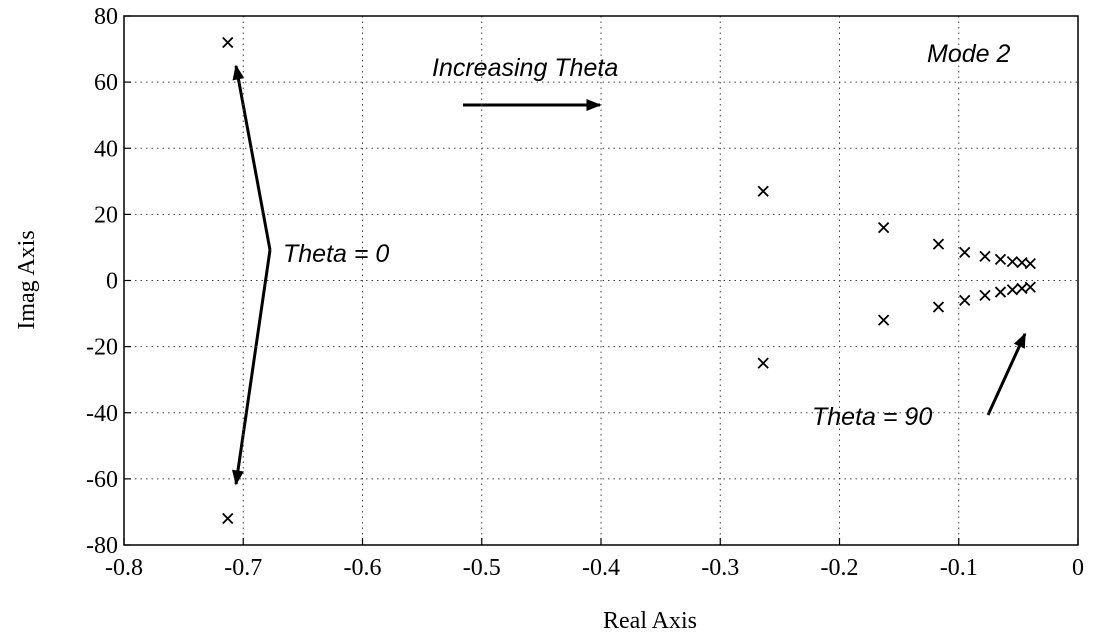 Image resolution: width=1096 pixels, height=636 pixels. Describe the element at coordinates (27, 279) in the screenshot. I see `y-axis-label: Imag Axis` at that location.